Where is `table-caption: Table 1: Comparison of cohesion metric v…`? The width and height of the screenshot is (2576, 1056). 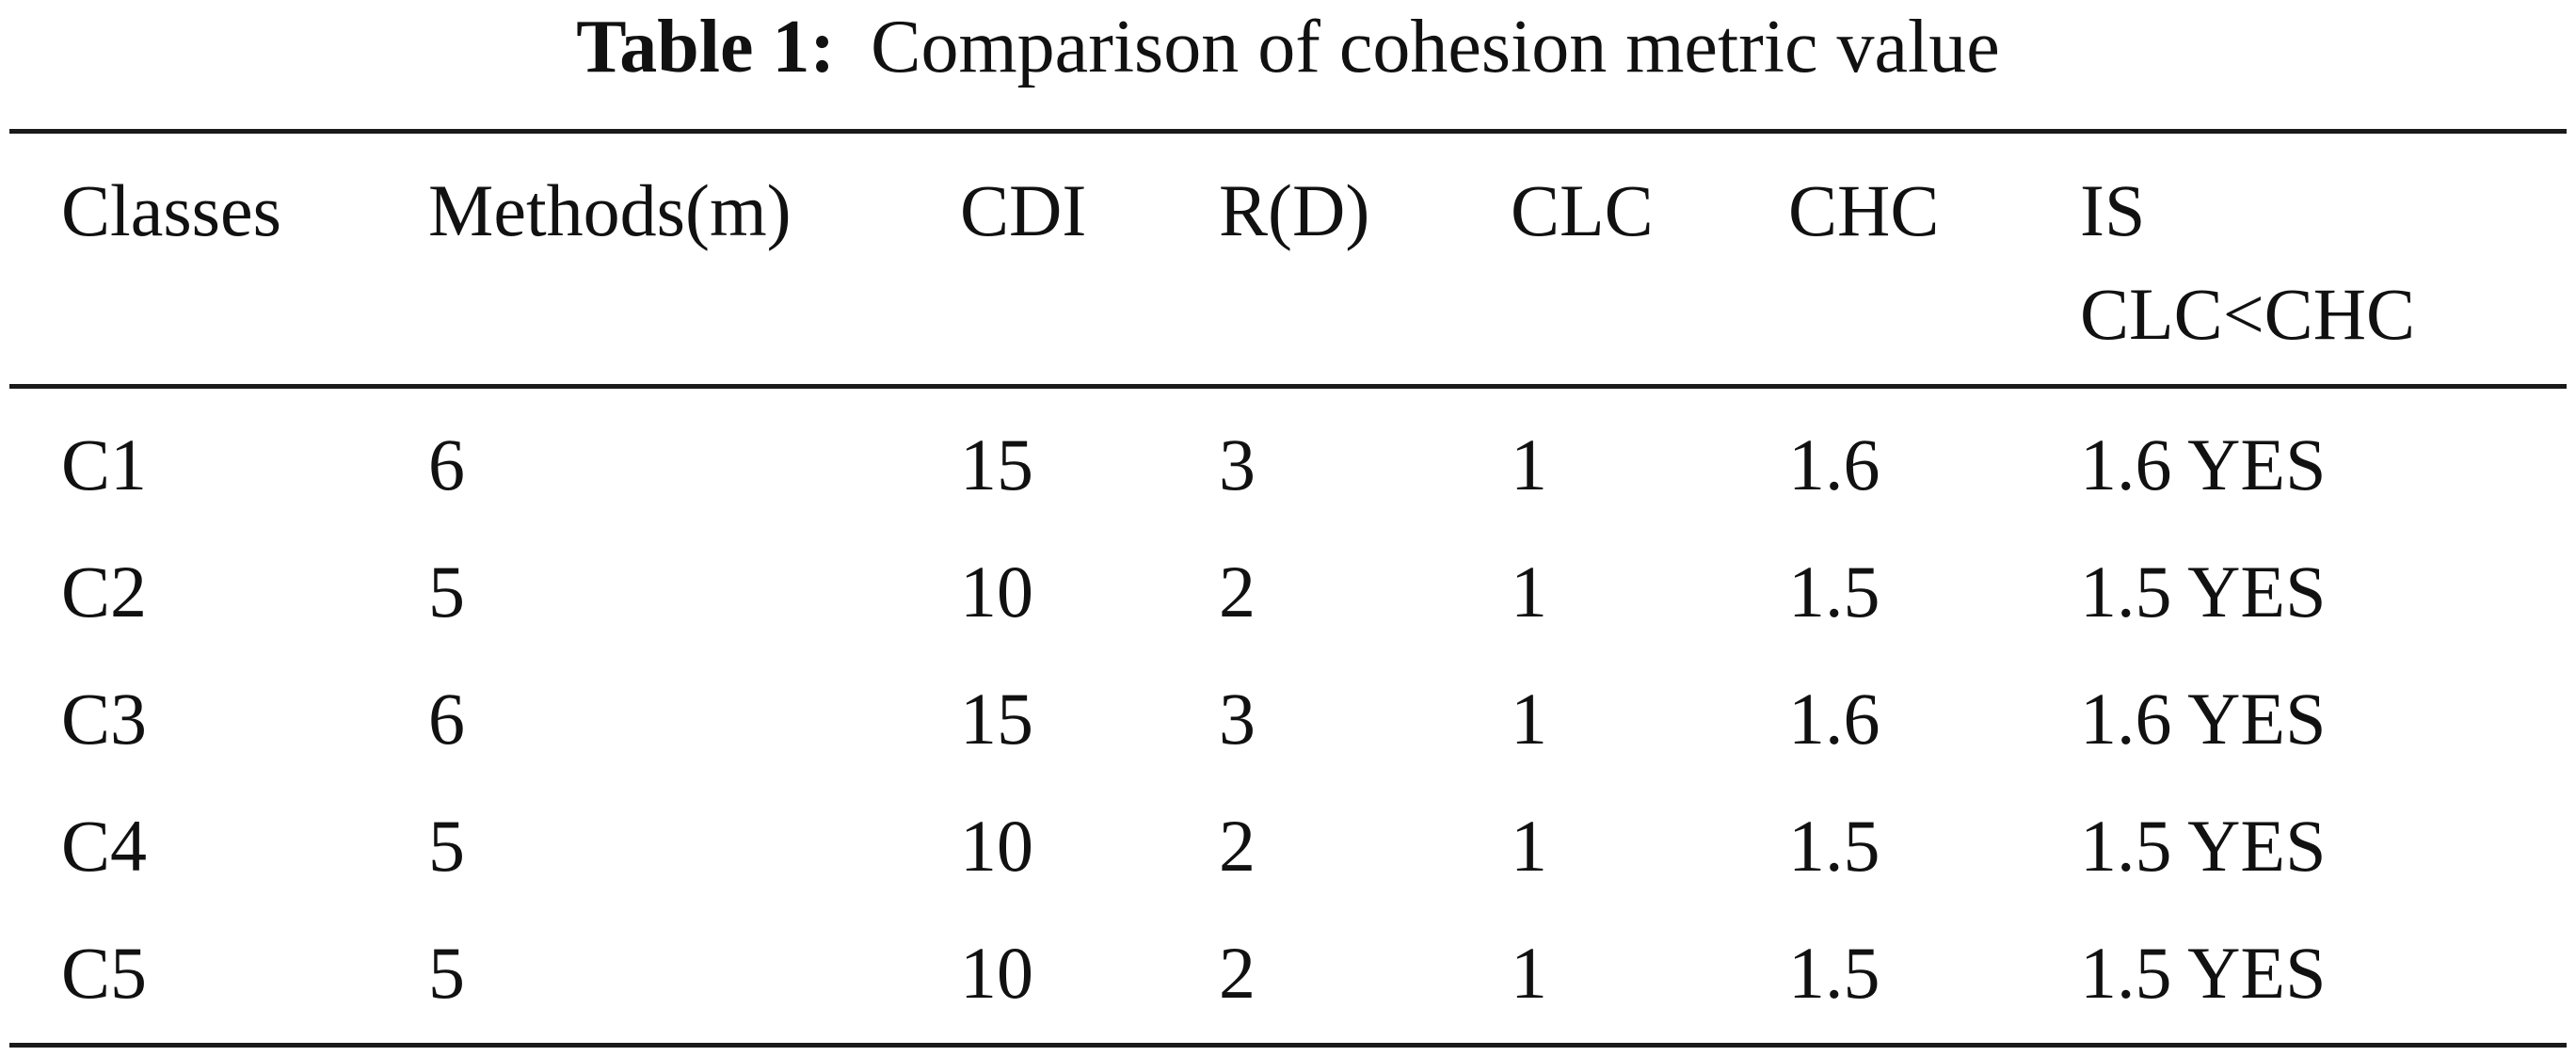
table-caption: Table 1: Comparison of cohesion metric v… is located at coordinates (1288, 47).